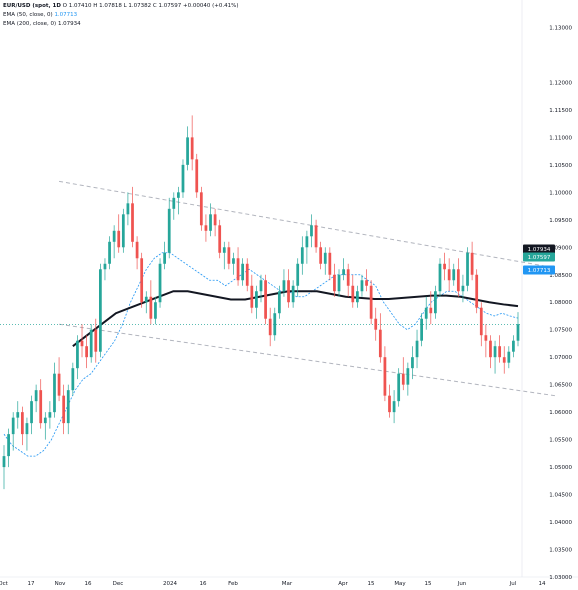 The width and height of the screenshot is (578, 590). I want to click on legend-ema200-row: EMA (200, close, 0) 1.07934, so click(42, 24).